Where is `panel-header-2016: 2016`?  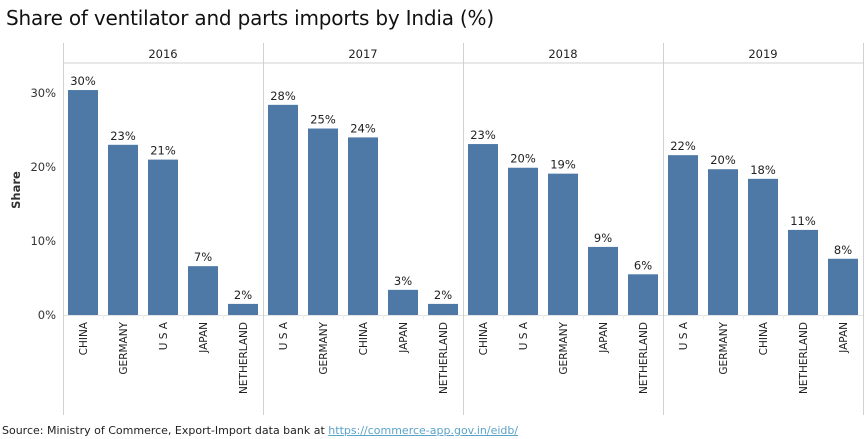
panel-header-2016: 2016 is located at coordinates (162, 54).